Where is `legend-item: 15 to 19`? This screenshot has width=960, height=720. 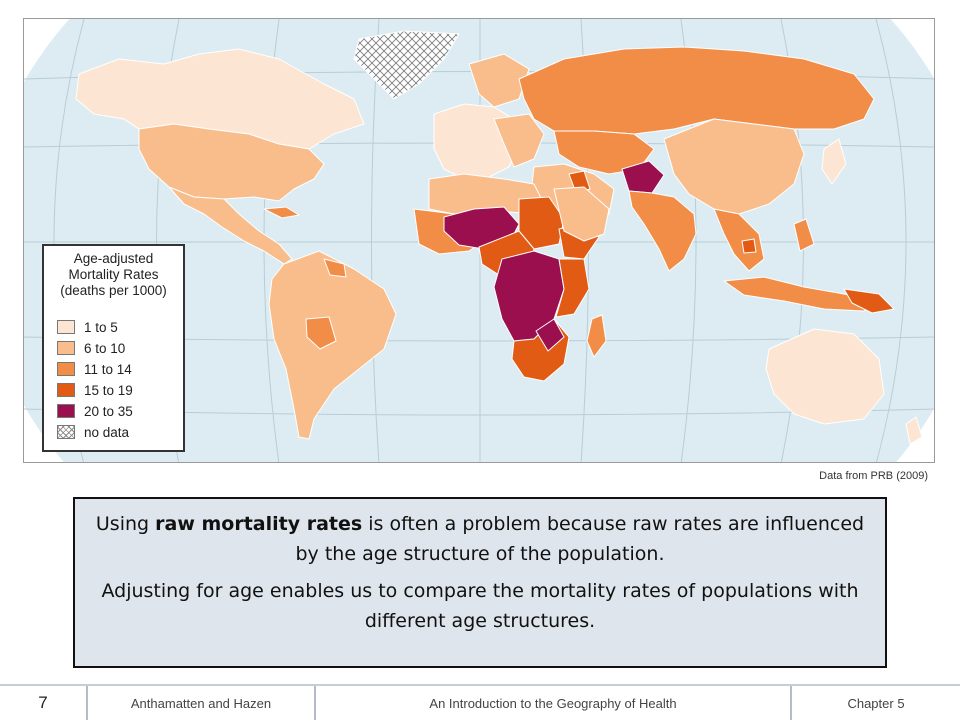
legend-item: 15 to 19 is located at coordinates (95, 390).